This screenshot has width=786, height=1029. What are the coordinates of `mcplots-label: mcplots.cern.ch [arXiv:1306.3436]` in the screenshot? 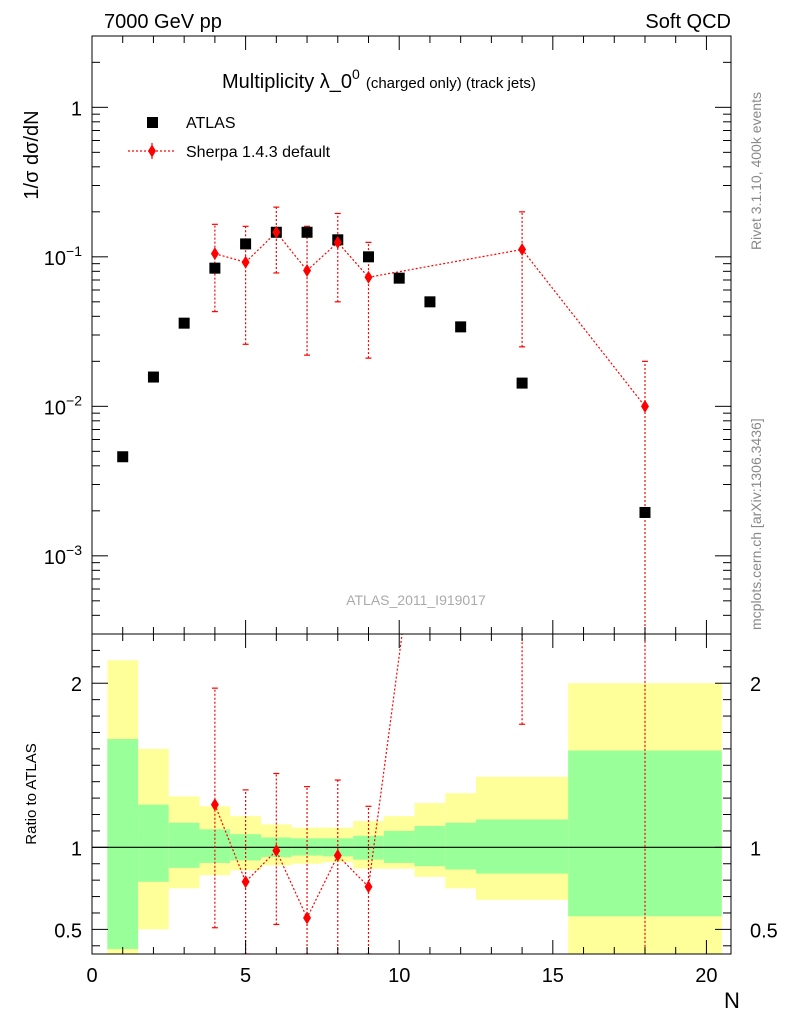 It's located at (756, 524).